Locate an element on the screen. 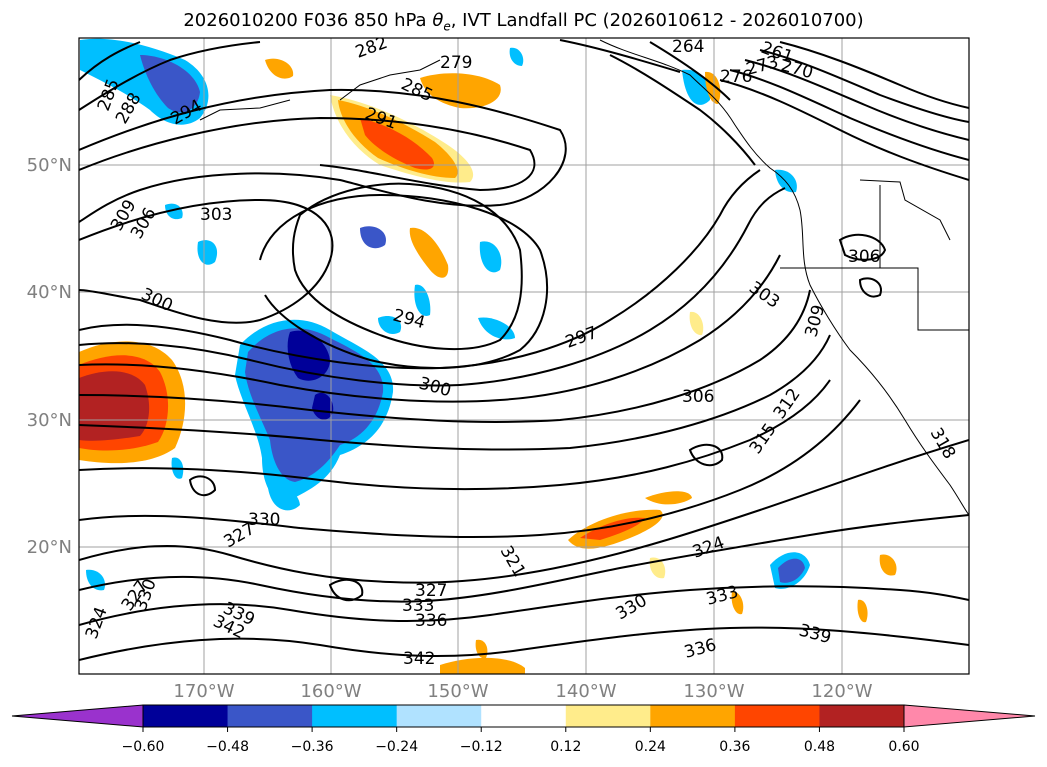 Image resolution: width=1047 pixels, height=767 pixels. contour-label: 279 is located at coordinates (456, 63).